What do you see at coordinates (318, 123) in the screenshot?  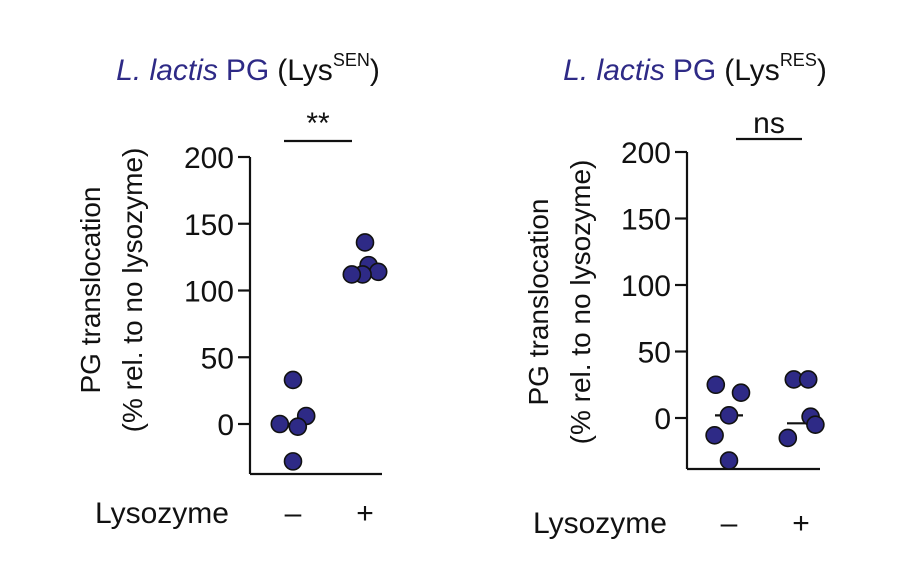 I see `significance-label: **` at bounding box center [318, 123].